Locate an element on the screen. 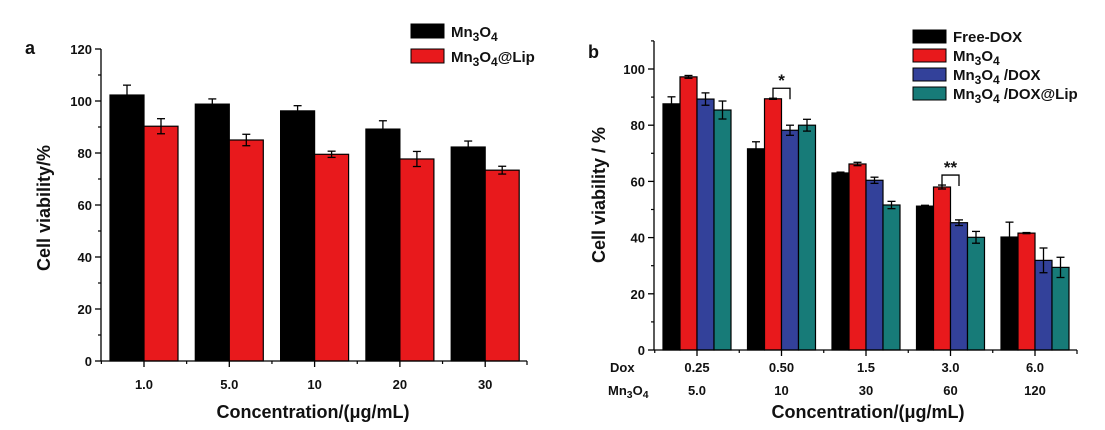  panel-label-a: a is located at coordinates (30, 48).